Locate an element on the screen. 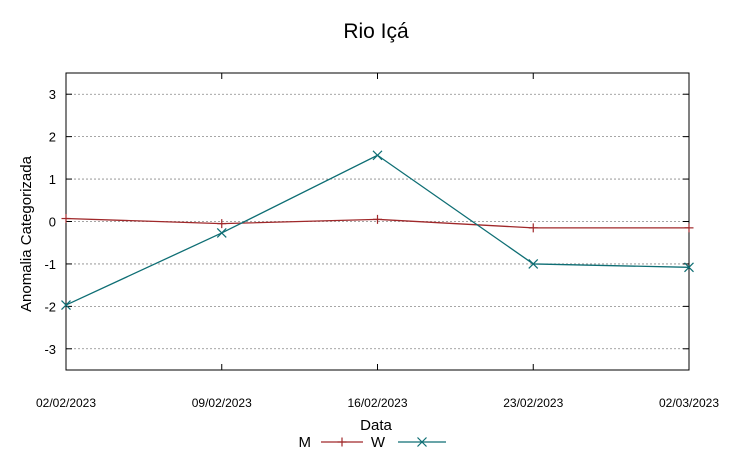 This screenshot has width=752, height=459. x-axis-label: Data is located at coordinates (376, 425).